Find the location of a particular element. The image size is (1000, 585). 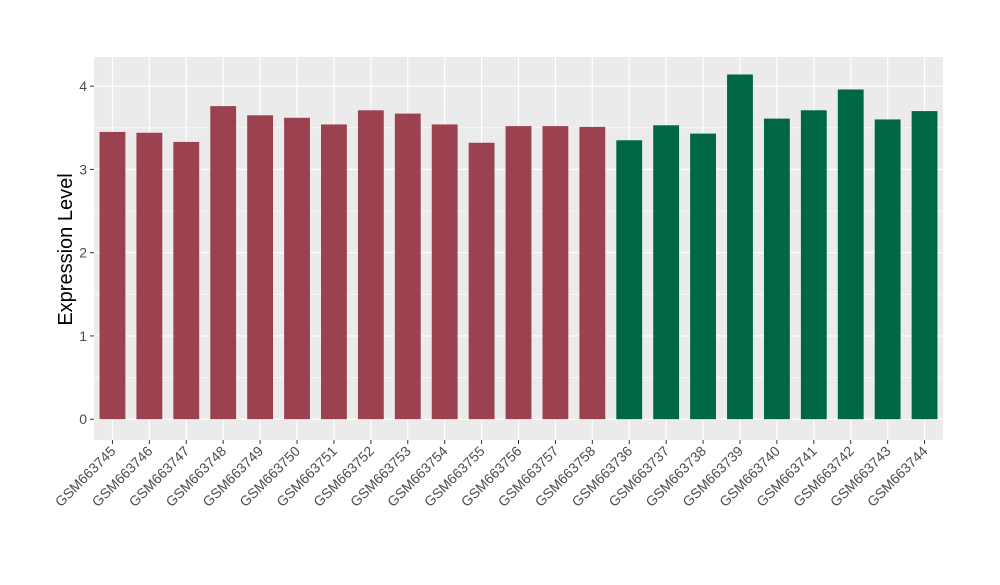

y-tick-label: 2 is located at coordinates (83, 253).